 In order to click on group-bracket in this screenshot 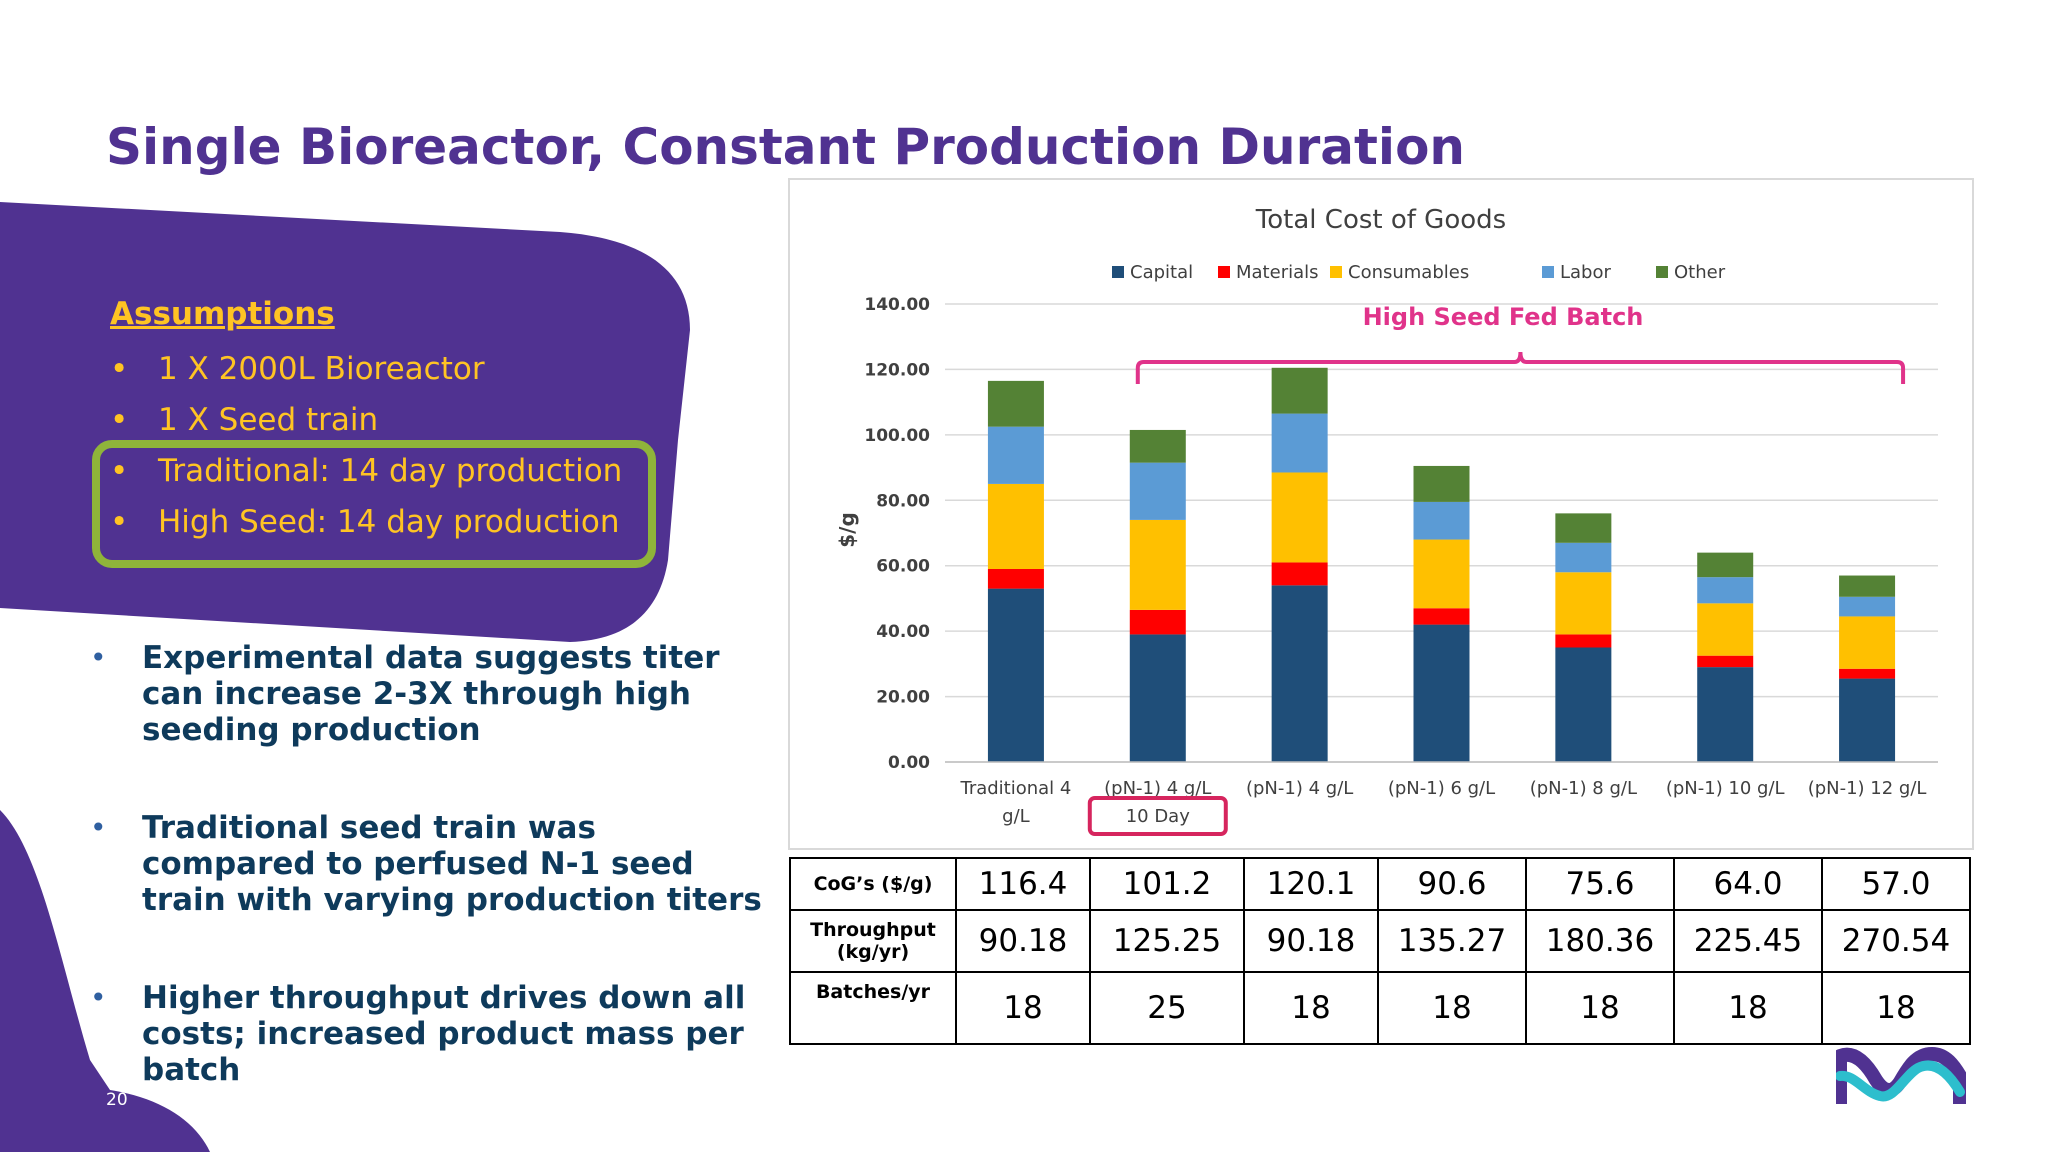, I will do `click(1520, 367)`.